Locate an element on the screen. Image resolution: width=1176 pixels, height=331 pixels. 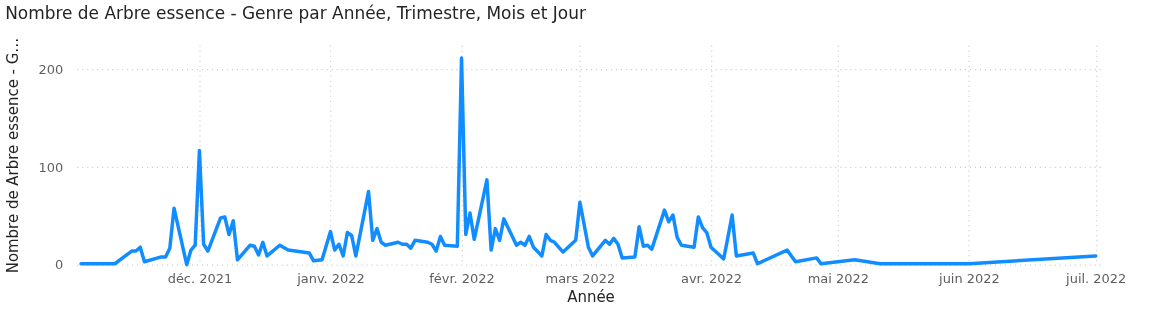
x-tick-label: mai 2022 is located at coordinates (838, 279).